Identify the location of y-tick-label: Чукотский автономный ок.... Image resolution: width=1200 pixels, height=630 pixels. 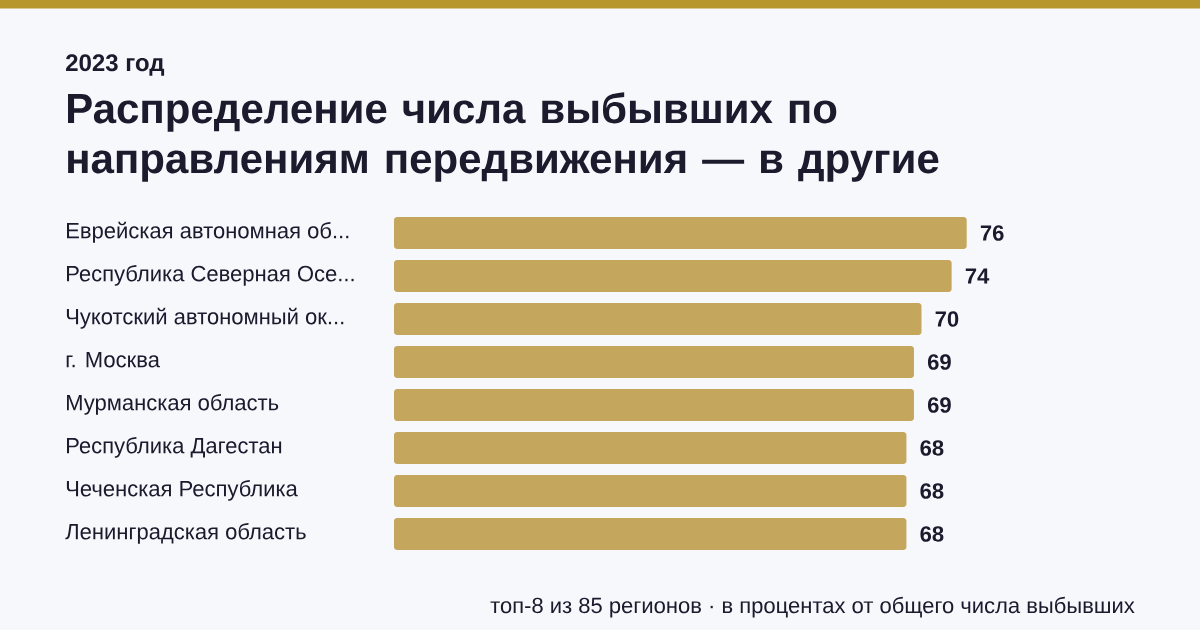
(205, 318).